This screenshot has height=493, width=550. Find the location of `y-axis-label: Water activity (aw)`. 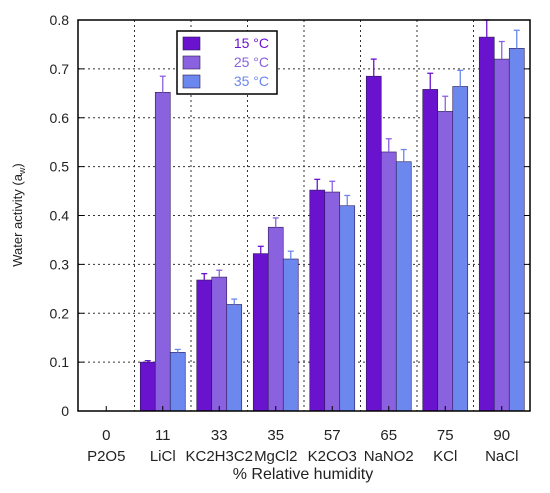

y-axis-label: Water activity (aw) is located at coordinates (18, 215).